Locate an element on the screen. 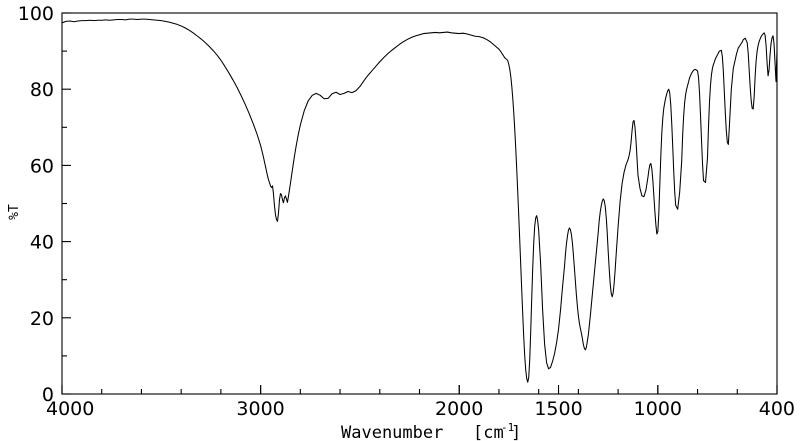 The height and width of the screenshot is (441, 800). x-axis-unit-superscript: -1 is located at coordinates (507, 427).